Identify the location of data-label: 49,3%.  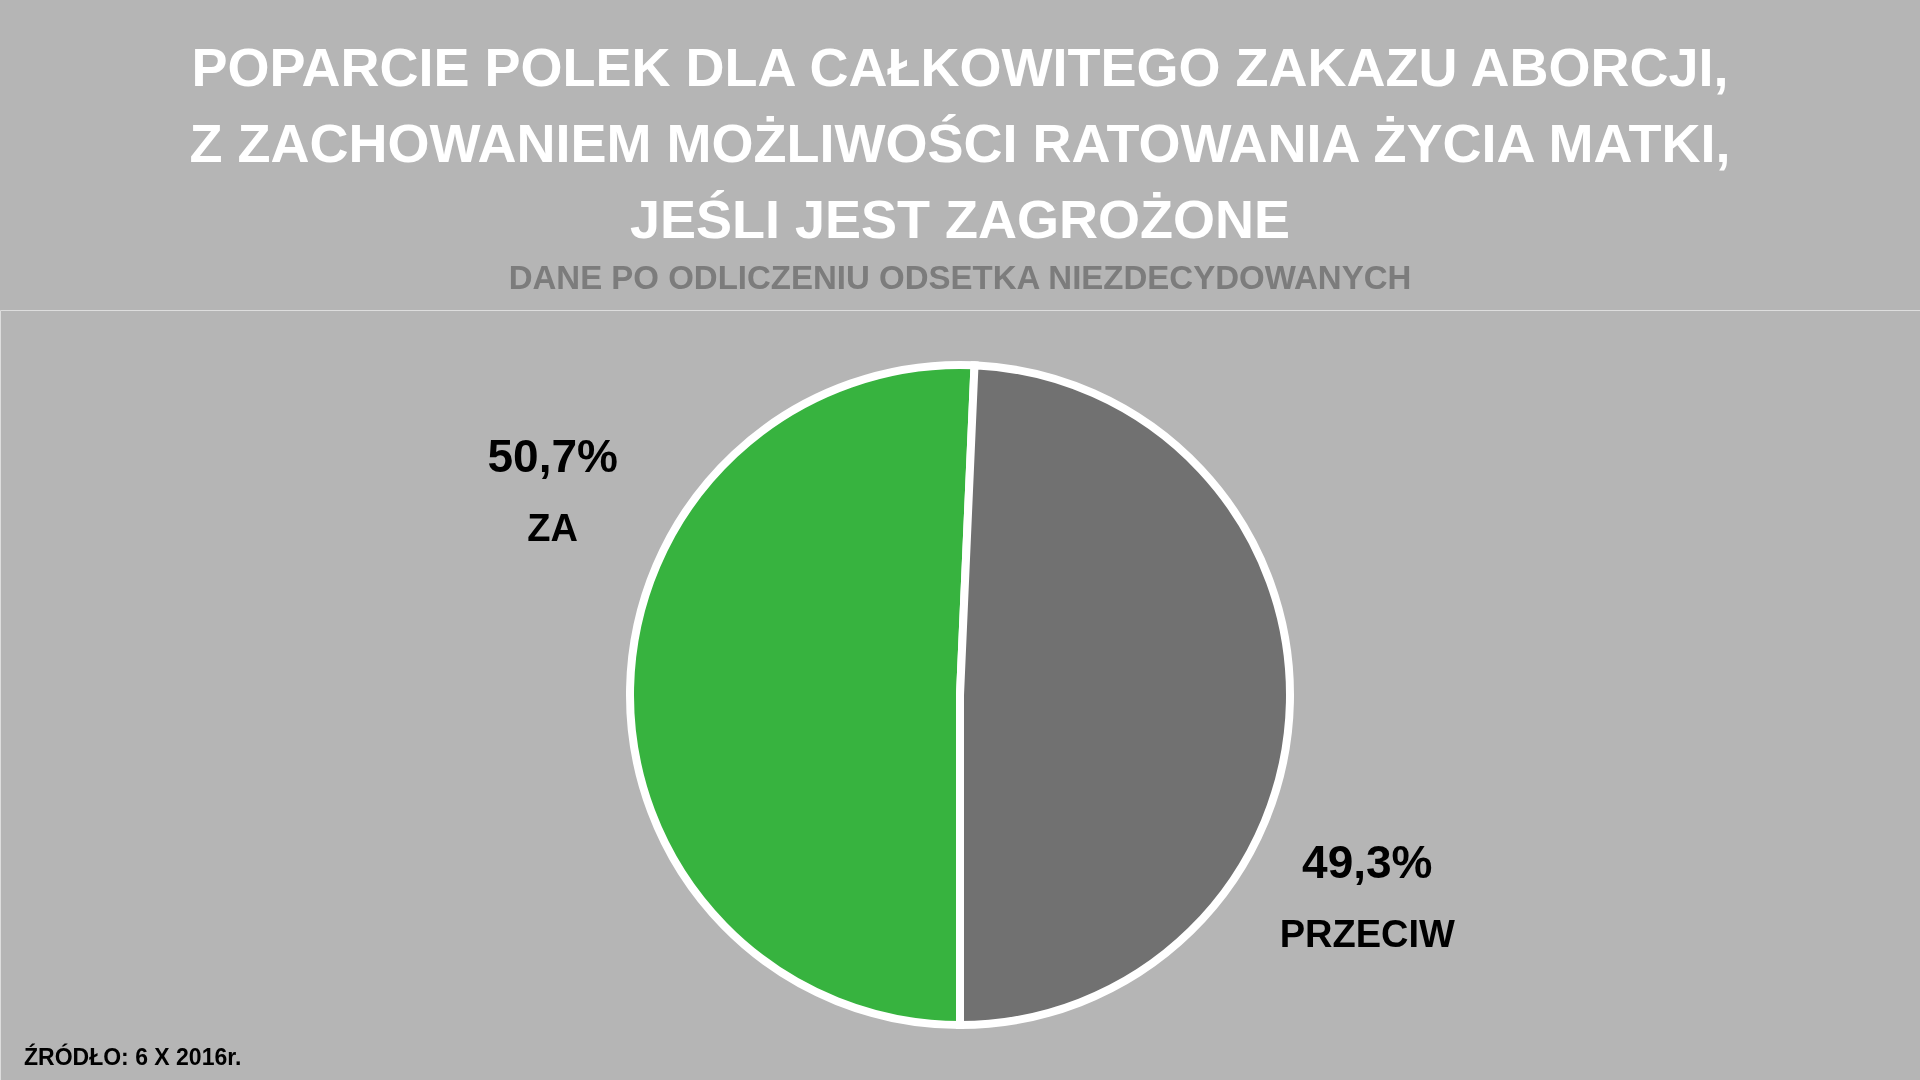
(1367, 861).